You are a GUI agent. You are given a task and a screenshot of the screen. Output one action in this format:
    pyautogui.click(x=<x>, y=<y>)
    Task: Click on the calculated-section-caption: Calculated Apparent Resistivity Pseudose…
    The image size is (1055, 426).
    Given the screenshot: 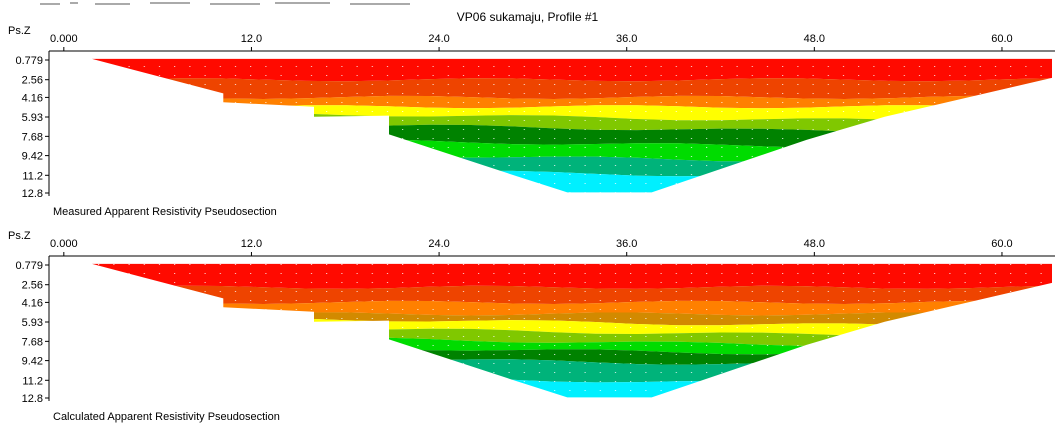 What is the action you would take?
    pyautogui.click(x=166, y=417)
    